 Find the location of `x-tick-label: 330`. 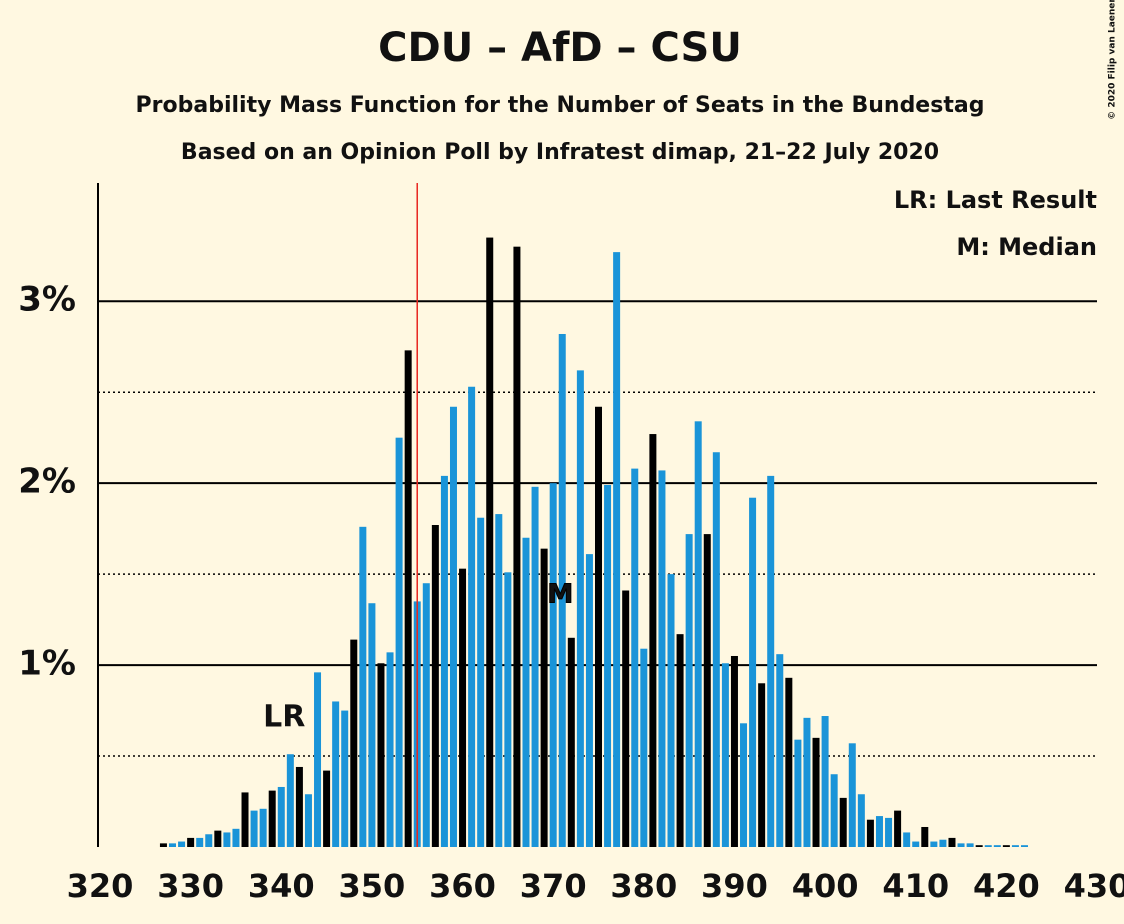

x-tick-label: 330 is located at coordinates (190, 886).